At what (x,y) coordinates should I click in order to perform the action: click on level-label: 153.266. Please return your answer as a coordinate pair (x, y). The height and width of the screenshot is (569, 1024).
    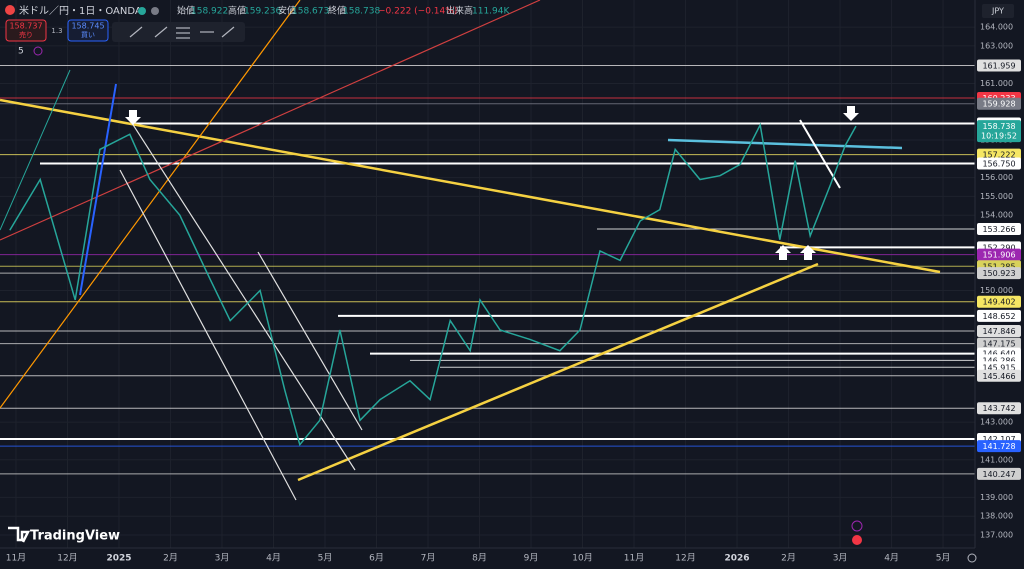
    Looking at the image, I should click on (998, 229).